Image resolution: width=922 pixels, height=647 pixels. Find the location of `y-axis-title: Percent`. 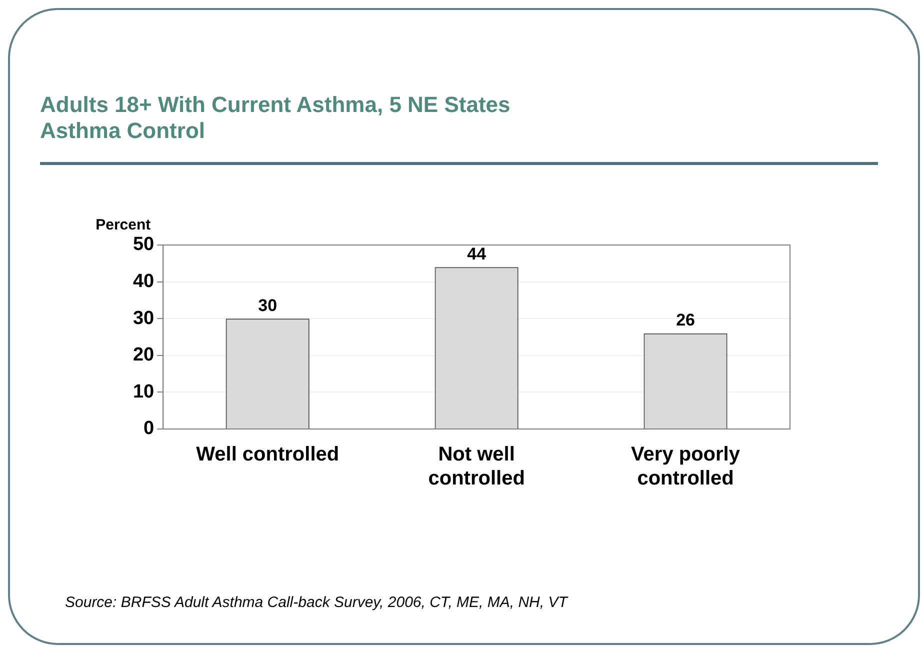

y-axis-title: Percent is located at coordinates (123, 225).